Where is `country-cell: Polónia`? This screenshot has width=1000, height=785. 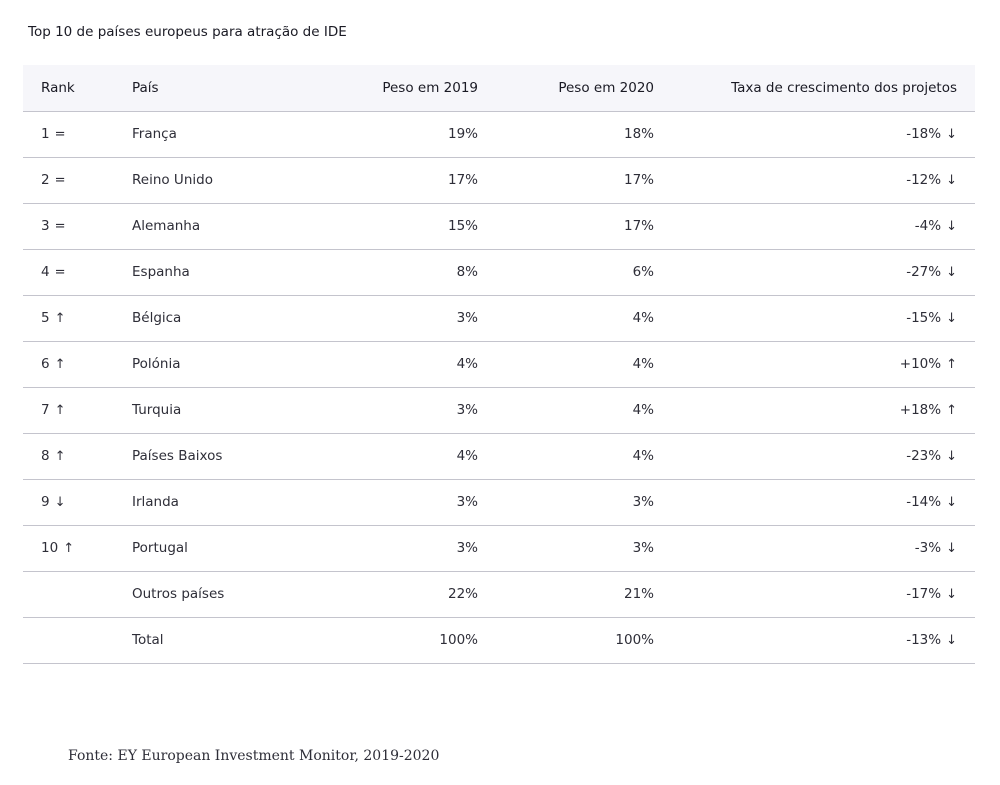 country-cell: Polónia is located at coordinates (212, 364).